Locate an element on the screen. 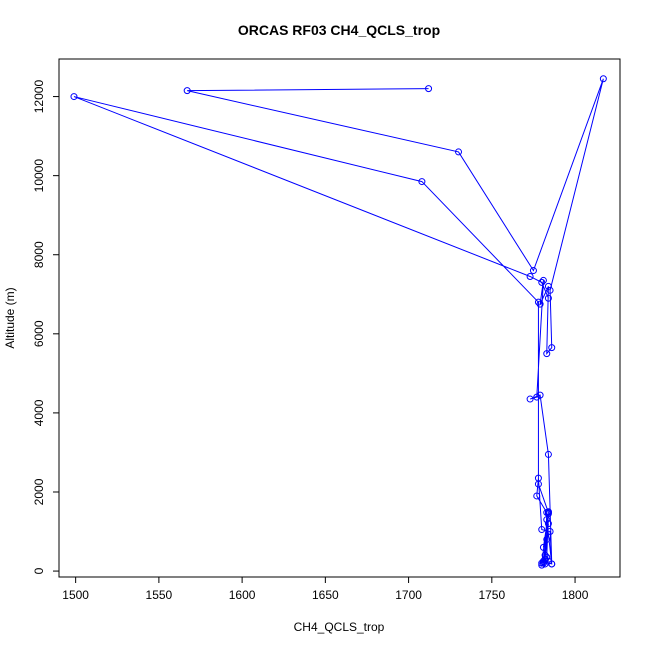  y-tick-label: 2000 is located at coordinates (39, 491).